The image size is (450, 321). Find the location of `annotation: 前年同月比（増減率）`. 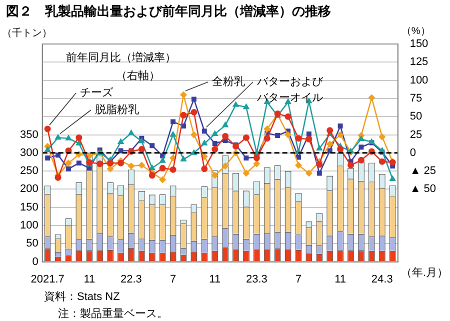

annotation: 前年同月比（増減率） is located at coordinates (121, 57).